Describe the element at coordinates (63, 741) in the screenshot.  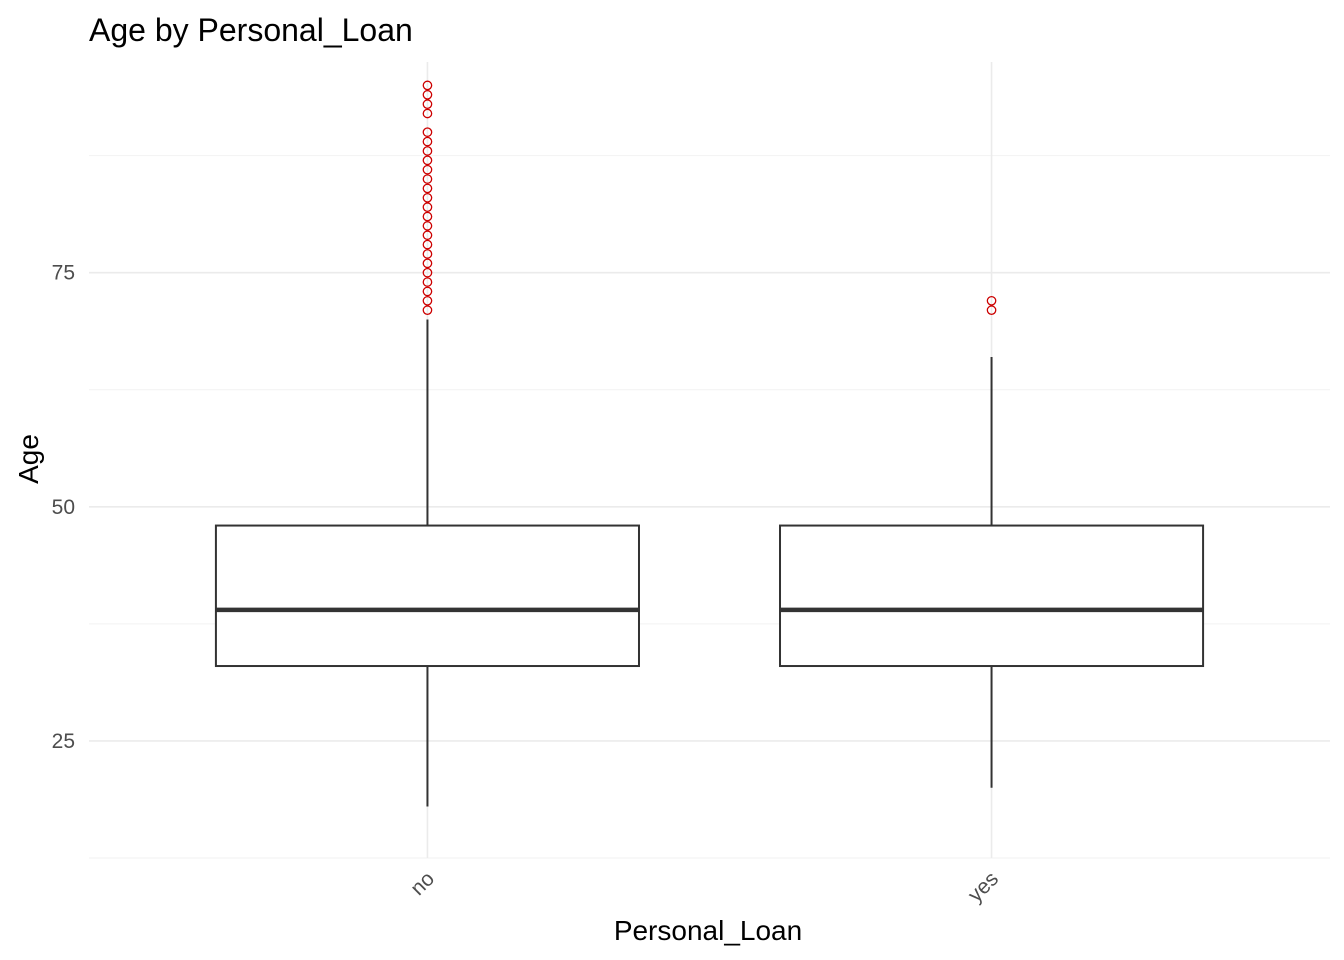
I see `y-tick-label: 25` at that location.